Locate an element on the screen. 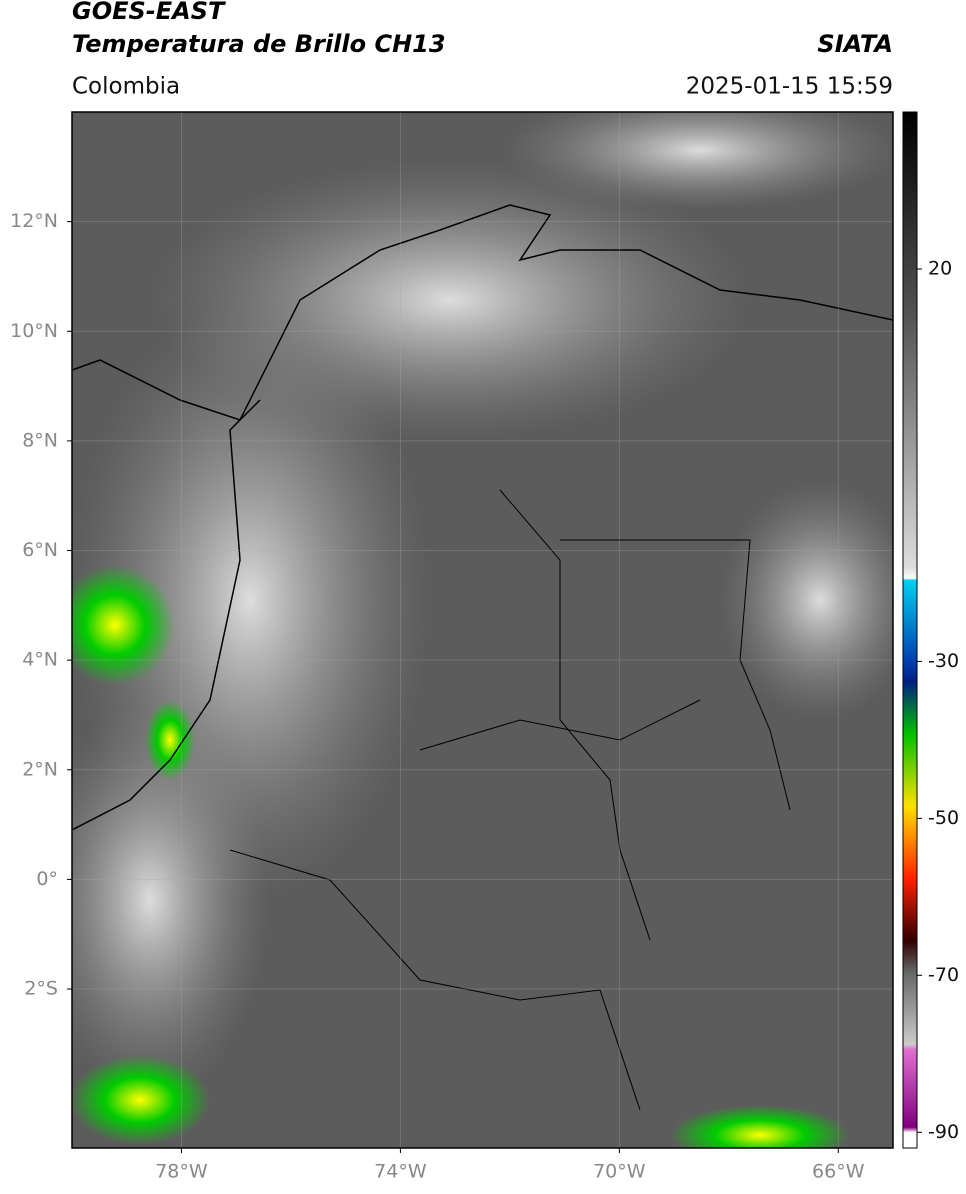 This screenshot has height=1194, width=966. lat-label: 4°N is located at coordinates (40, 660).